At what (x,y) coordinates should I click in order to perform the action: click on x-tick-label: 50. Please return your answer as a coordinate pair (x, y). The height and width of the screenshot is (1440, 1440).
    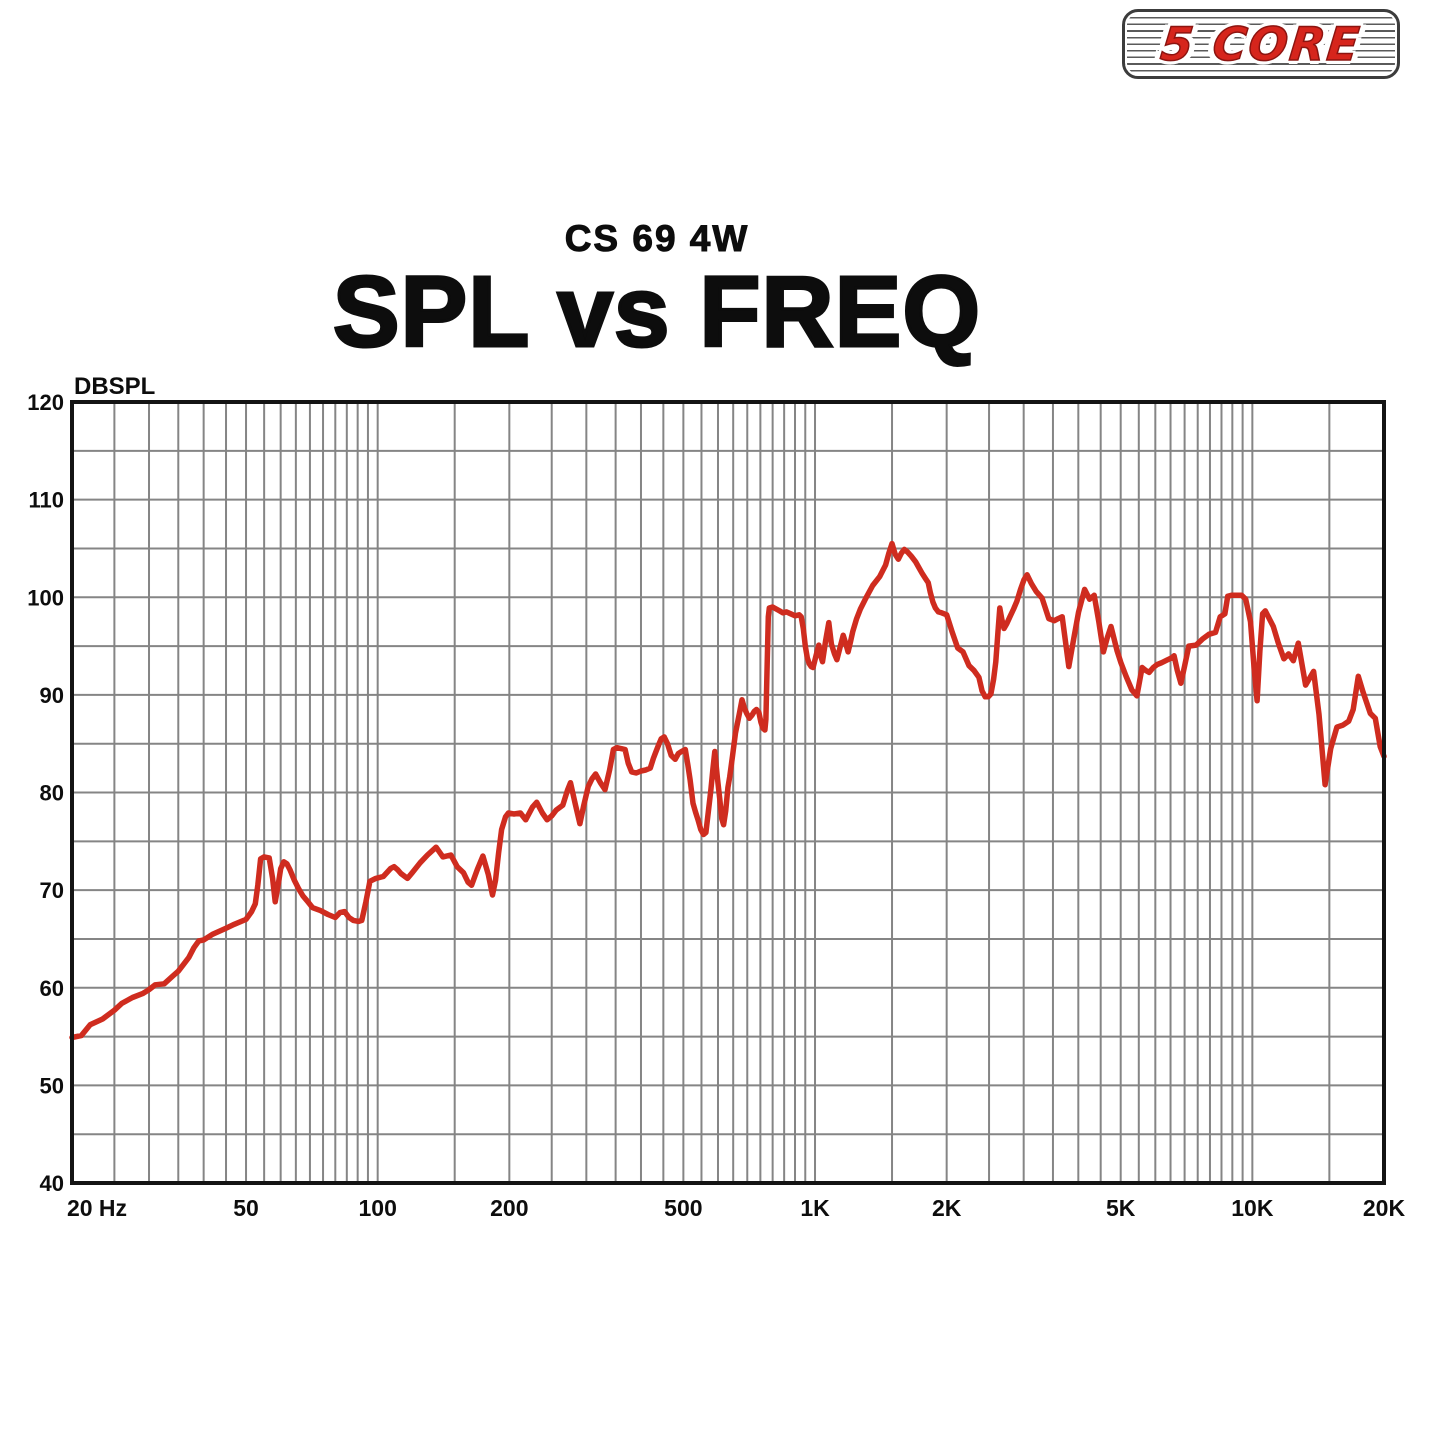
    Looking at the image, I should click on (246, 1208).